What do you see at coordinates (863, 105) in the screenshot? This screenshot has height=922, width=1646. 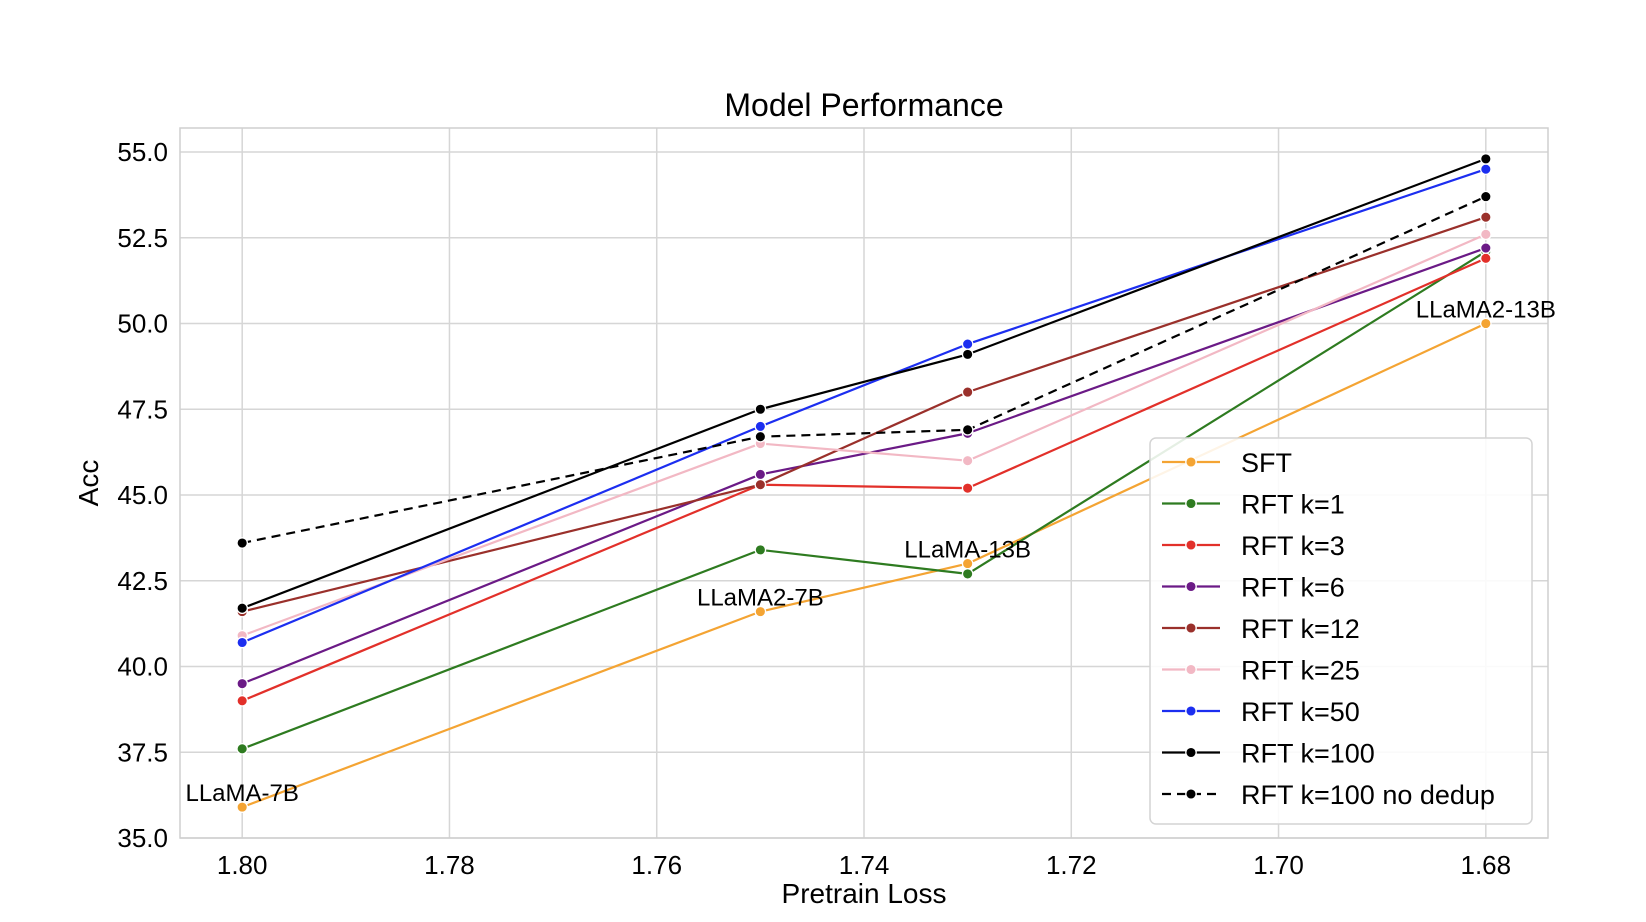 I see `chart-title: Model Performance` at bounding box center [863, 105].